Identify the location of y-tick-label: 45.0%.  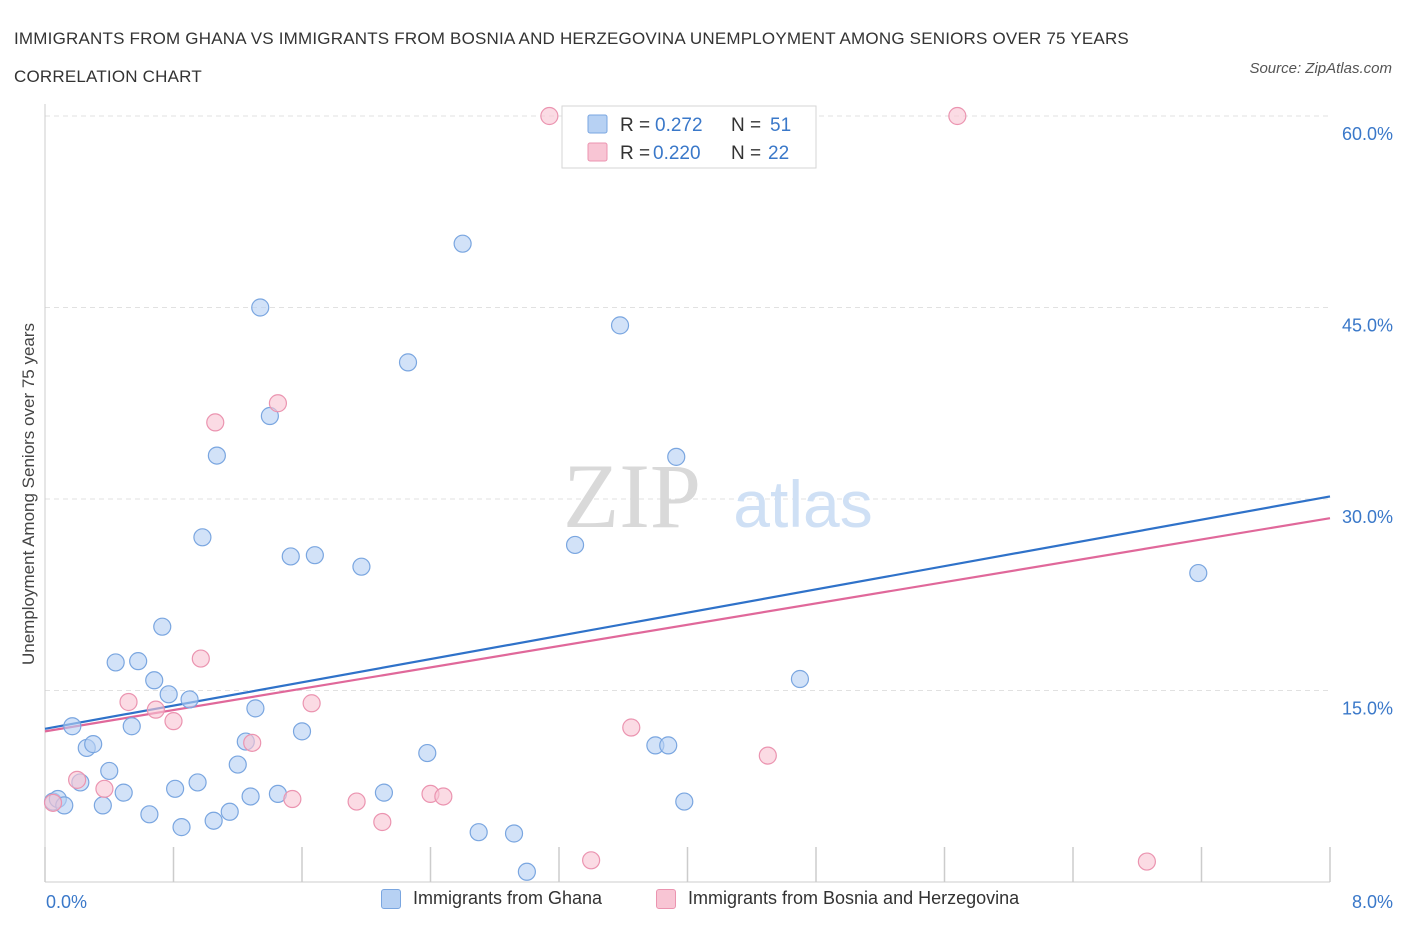
(1367, 326).